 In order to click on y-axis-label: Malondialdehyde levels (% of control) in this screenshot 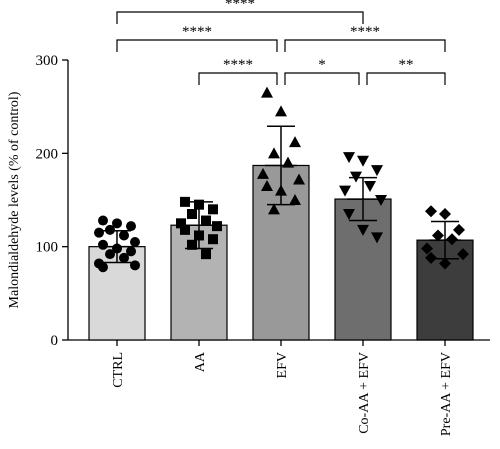, I will do `click(14, 199)`.